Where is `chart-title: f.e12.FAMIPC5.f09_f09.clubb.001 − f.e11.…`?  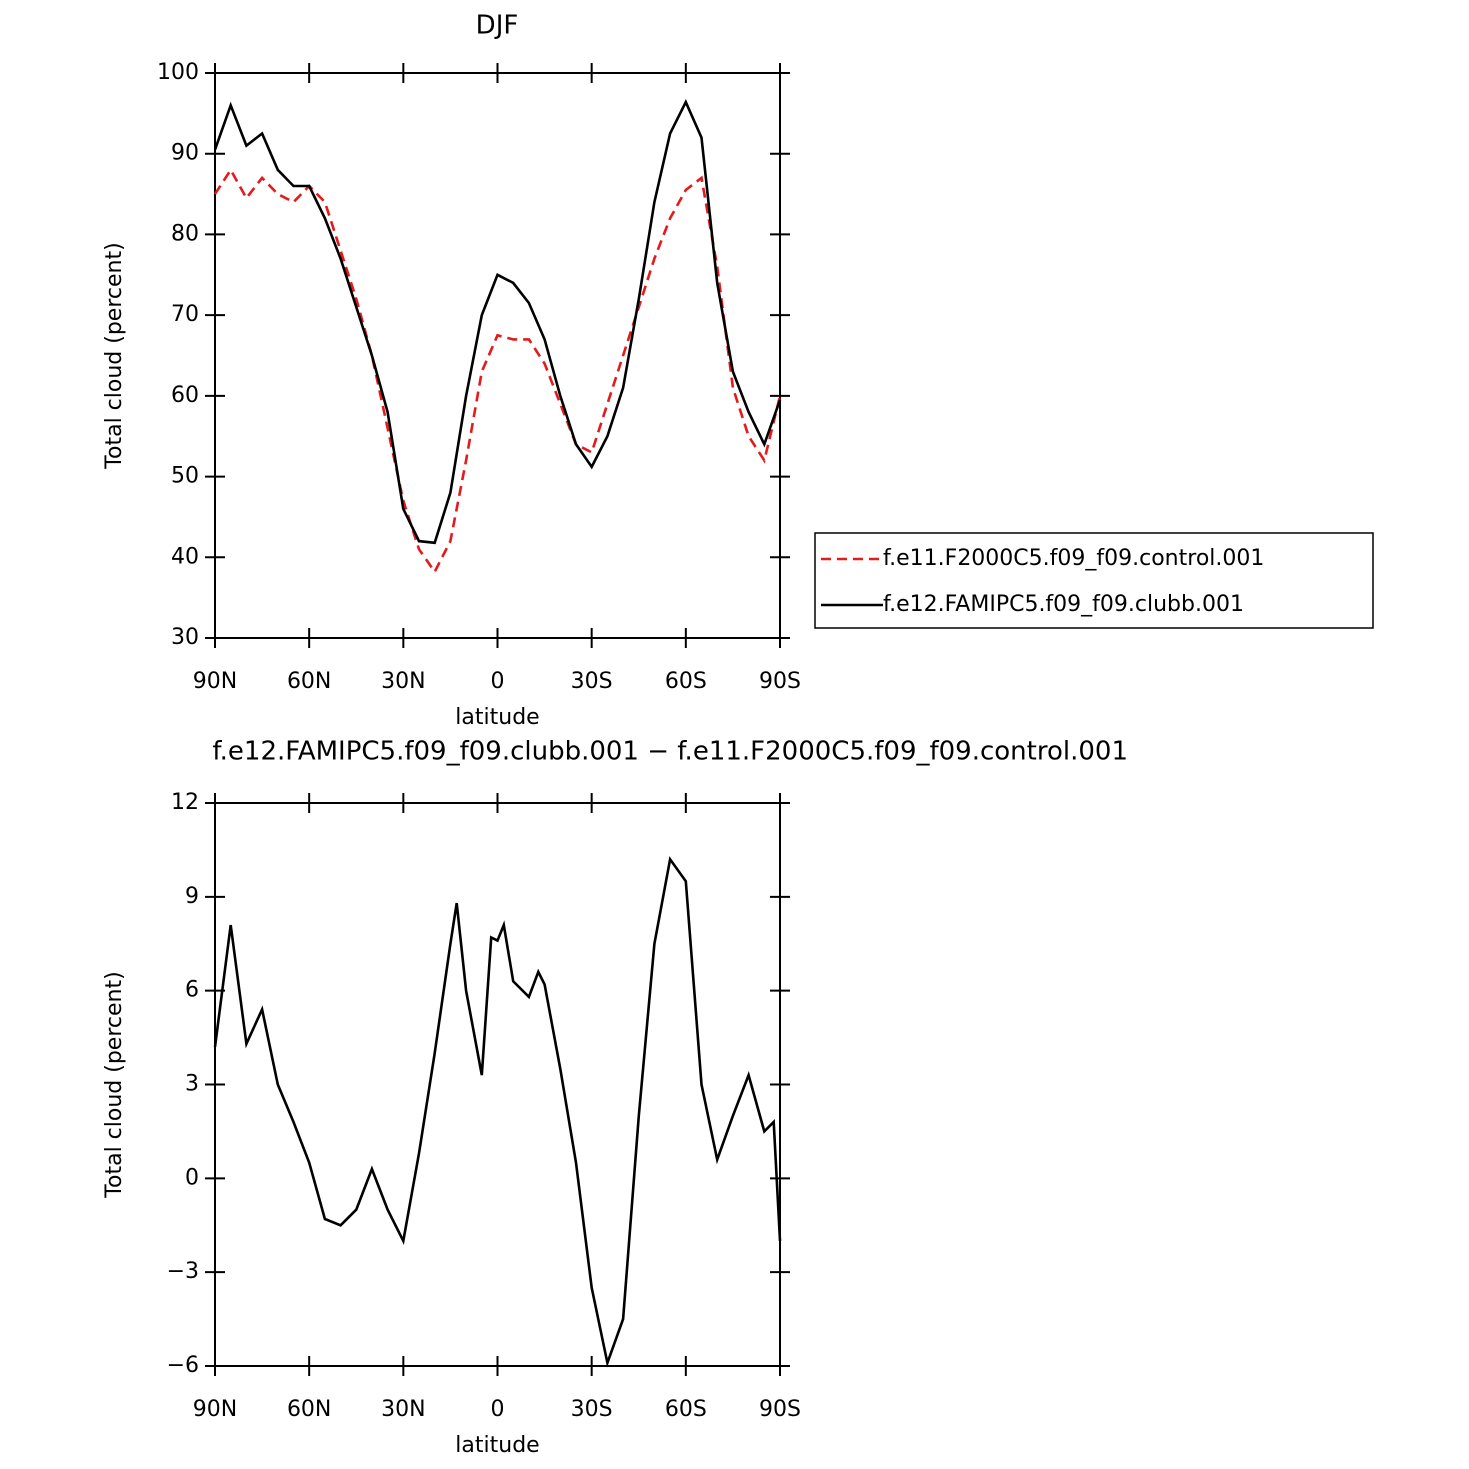
chart-title: f.e12.FAMIPC5.f09_f09.clubb.001 − f.e11.… is located at coordinates (670, 752).